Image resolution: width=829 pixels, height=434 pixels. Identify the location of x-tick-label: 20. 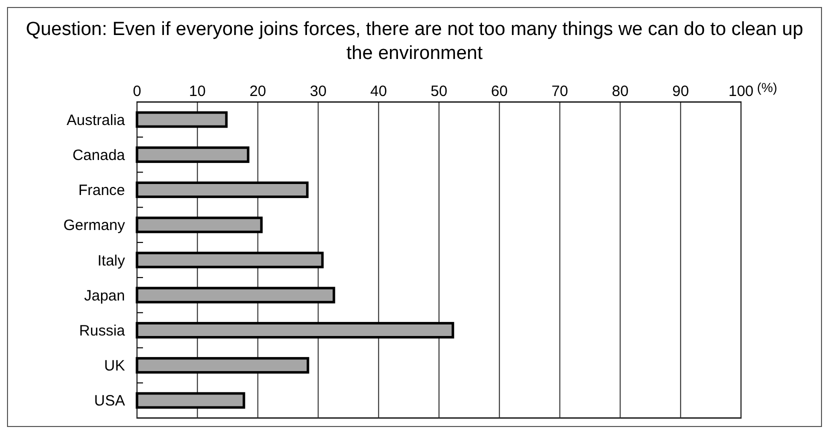
(257, 91).